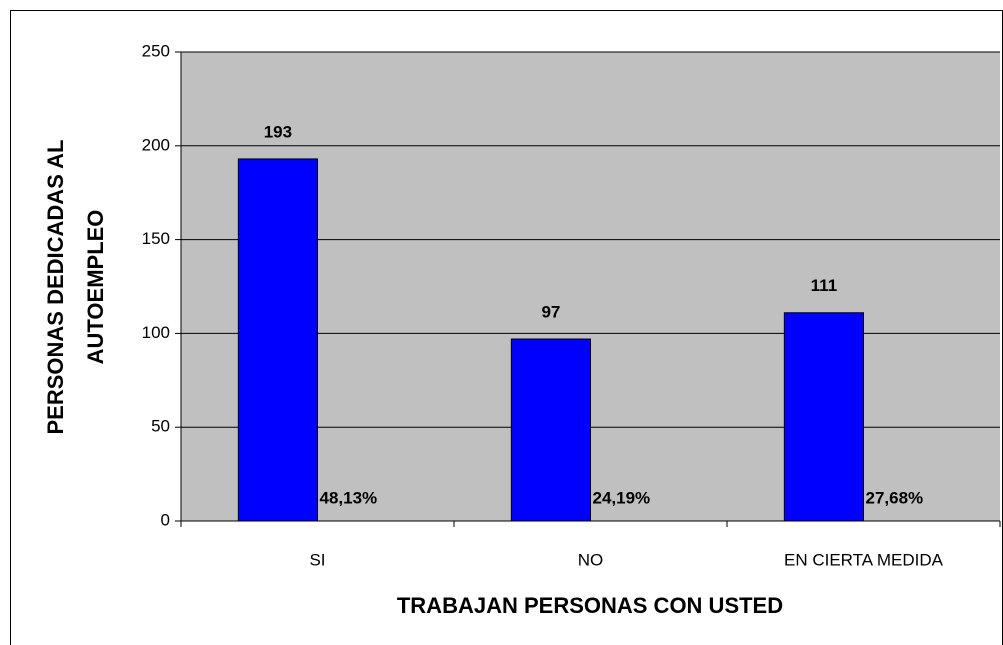 The height and width of the screenshot is (645, 1003). I want to click on y-tick-label: 150, so click(156, 238).